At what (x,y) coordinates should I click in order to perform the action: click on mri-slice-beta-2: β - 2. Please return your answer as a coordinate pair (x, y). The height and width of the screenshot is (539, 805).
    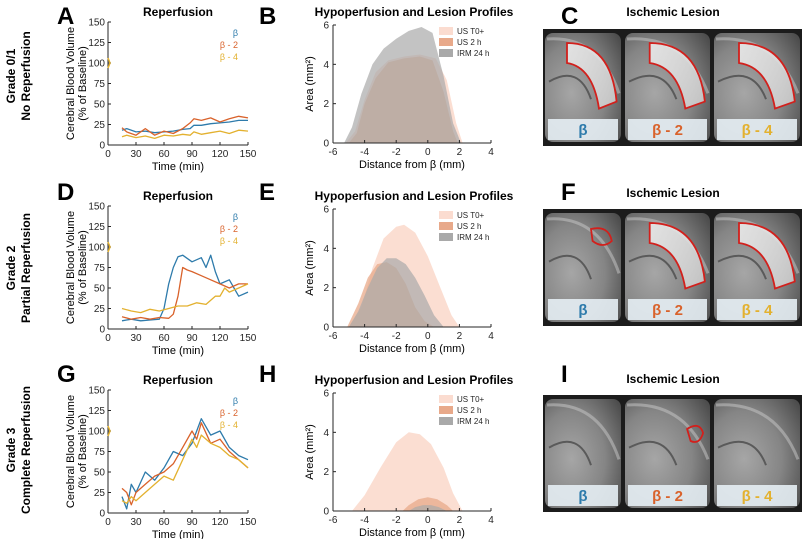
    Looking at the image, I should click on (667, 87).